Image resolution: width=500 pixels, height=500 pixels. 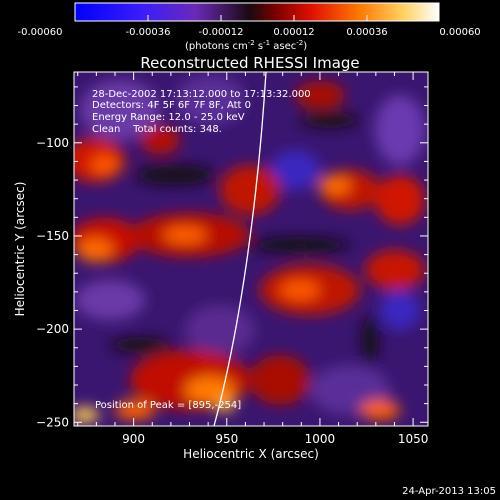 I want to click on x-tick-label: 1000, so click(x=320, y=439).